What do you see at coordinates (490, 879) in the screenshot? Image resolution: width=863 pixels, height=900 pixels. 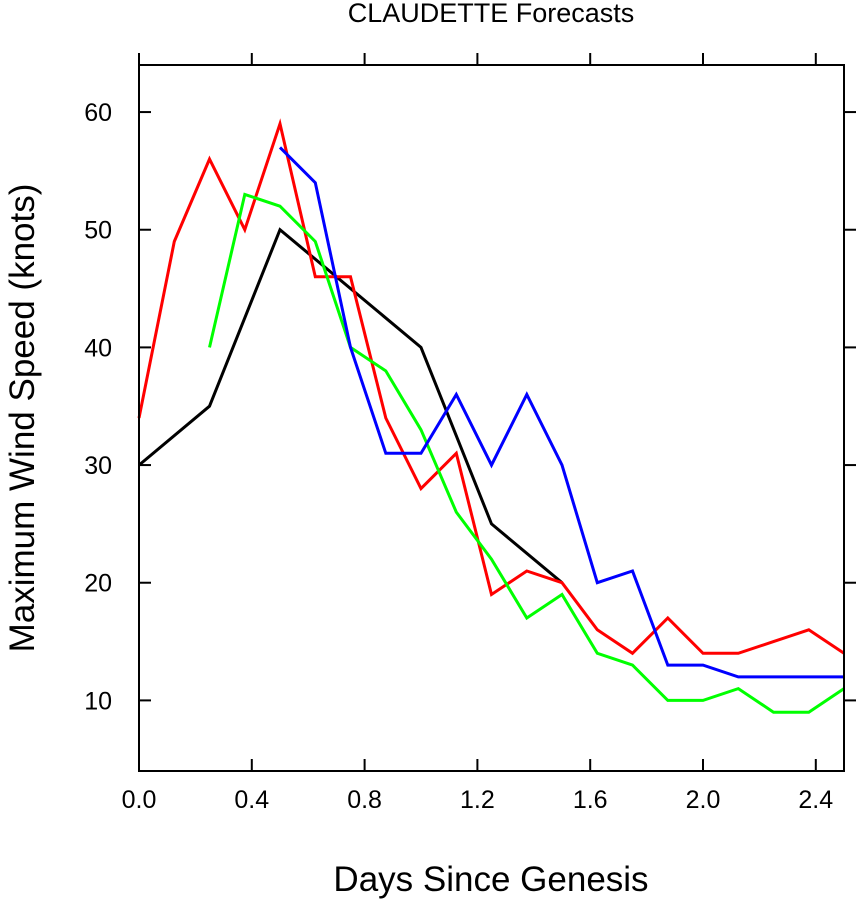 I see `x-axis-label: Days Since Genesis` at bounding box center [490, 879].